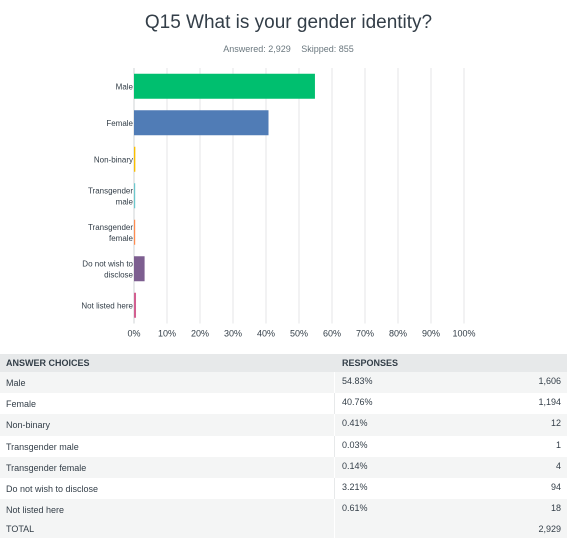 This screenshot has width=577, height=553. What do you see at coordinates (20, 529) in the screenshot?
I see `total-label: TOTAL` at bounding box center [20, 529].